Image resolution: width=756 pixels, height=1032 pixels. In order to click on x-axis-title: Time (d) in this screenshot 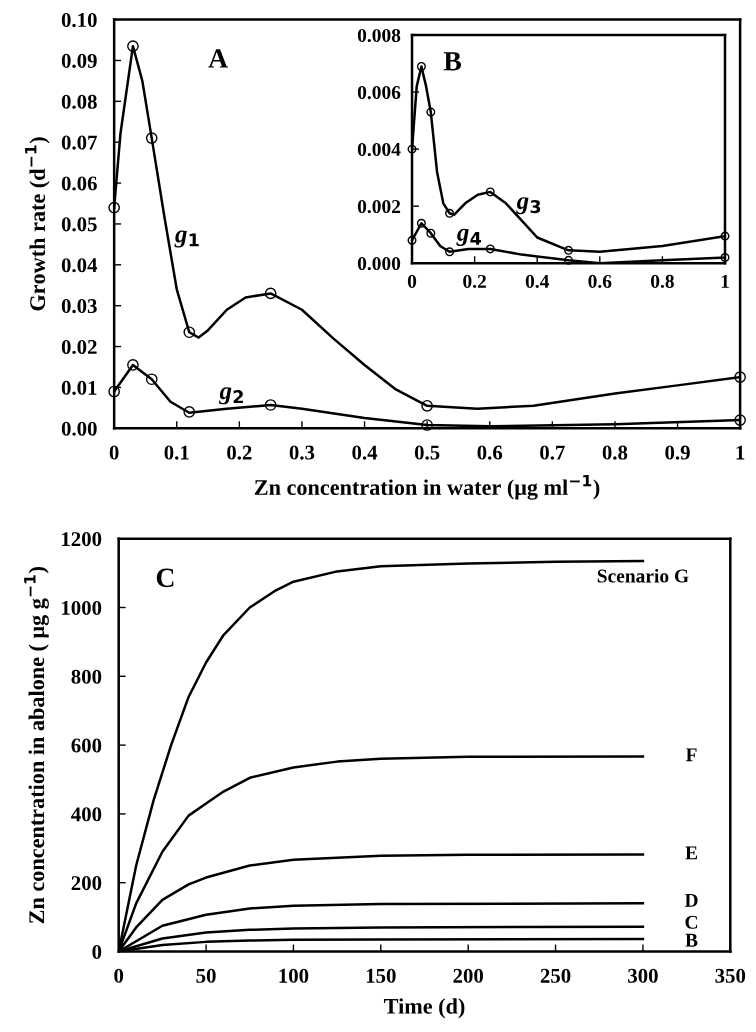, I will do `click(424, 1008)`.